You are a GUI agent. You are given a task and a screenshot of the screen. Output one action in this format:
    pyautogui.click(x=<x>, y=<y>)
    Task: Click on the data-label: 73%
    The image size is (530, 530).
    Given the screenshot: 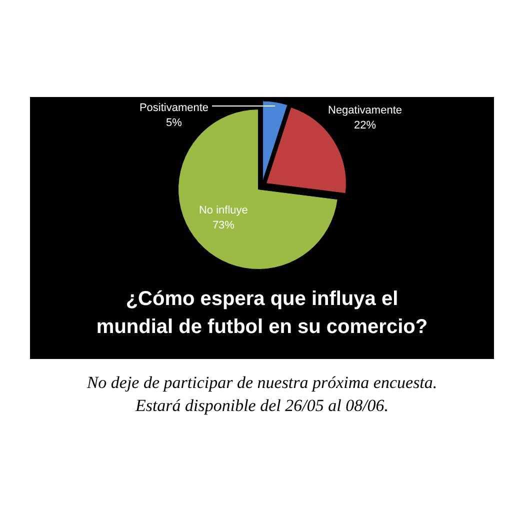 What is the action you would take?
    pyautogui.click(x=223, y=226)
    